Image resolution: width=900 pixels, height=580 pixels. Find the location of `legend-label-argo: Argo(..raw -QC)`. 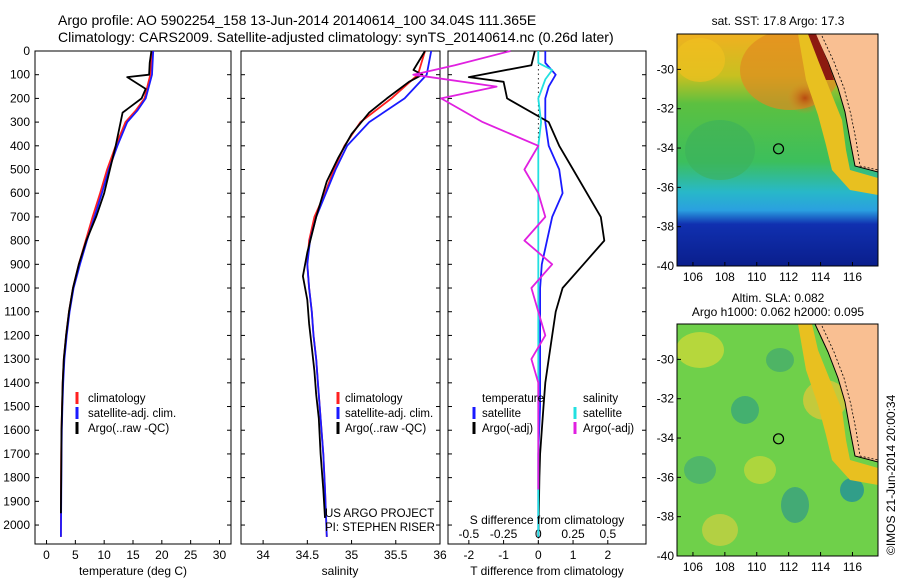

legend-label-argo: Argo(..raw -QC) is located at coordinates (128, 429).